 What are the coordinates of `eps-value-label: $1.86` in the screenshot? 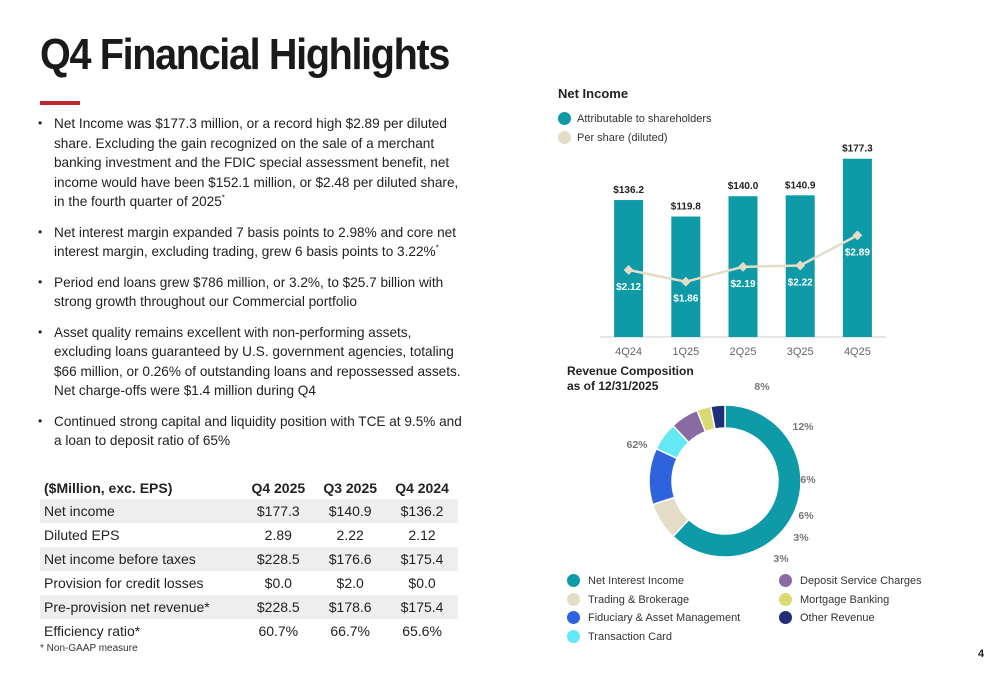 It's located at (685, 299).